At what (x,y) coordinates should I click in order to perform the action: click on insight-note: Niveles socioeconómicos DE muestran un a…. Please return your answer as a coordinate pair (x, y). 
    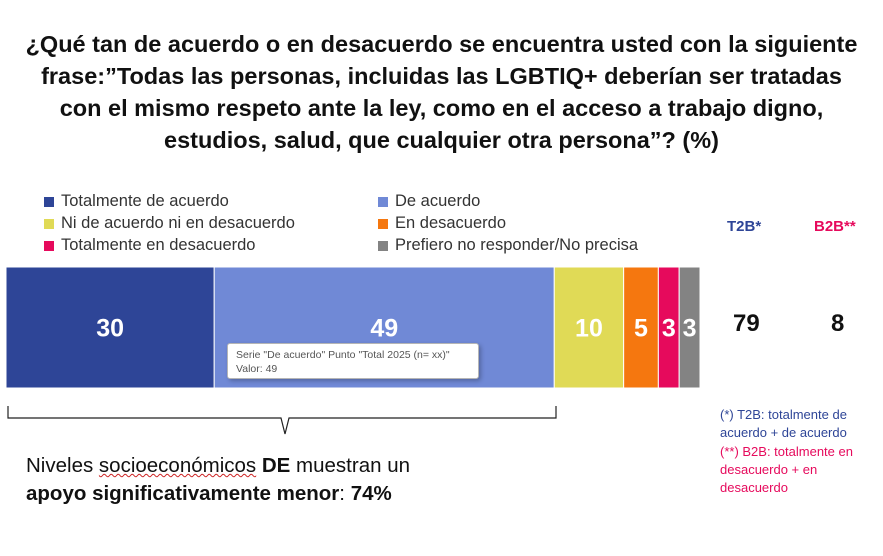
    Looking at the image, I should click on (261, 480).